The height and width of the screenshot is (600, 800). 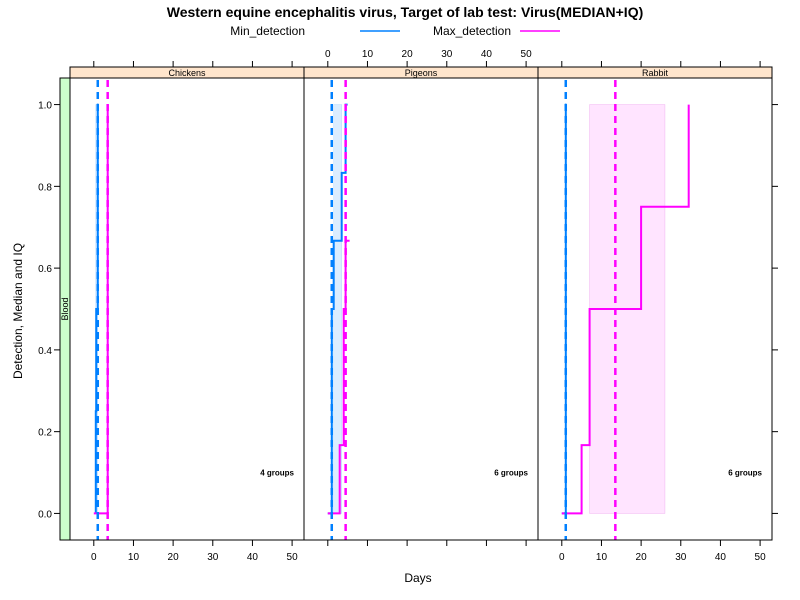 I want to click on groups-label-rabbit: 6 groups, so click(x=745, y=473).